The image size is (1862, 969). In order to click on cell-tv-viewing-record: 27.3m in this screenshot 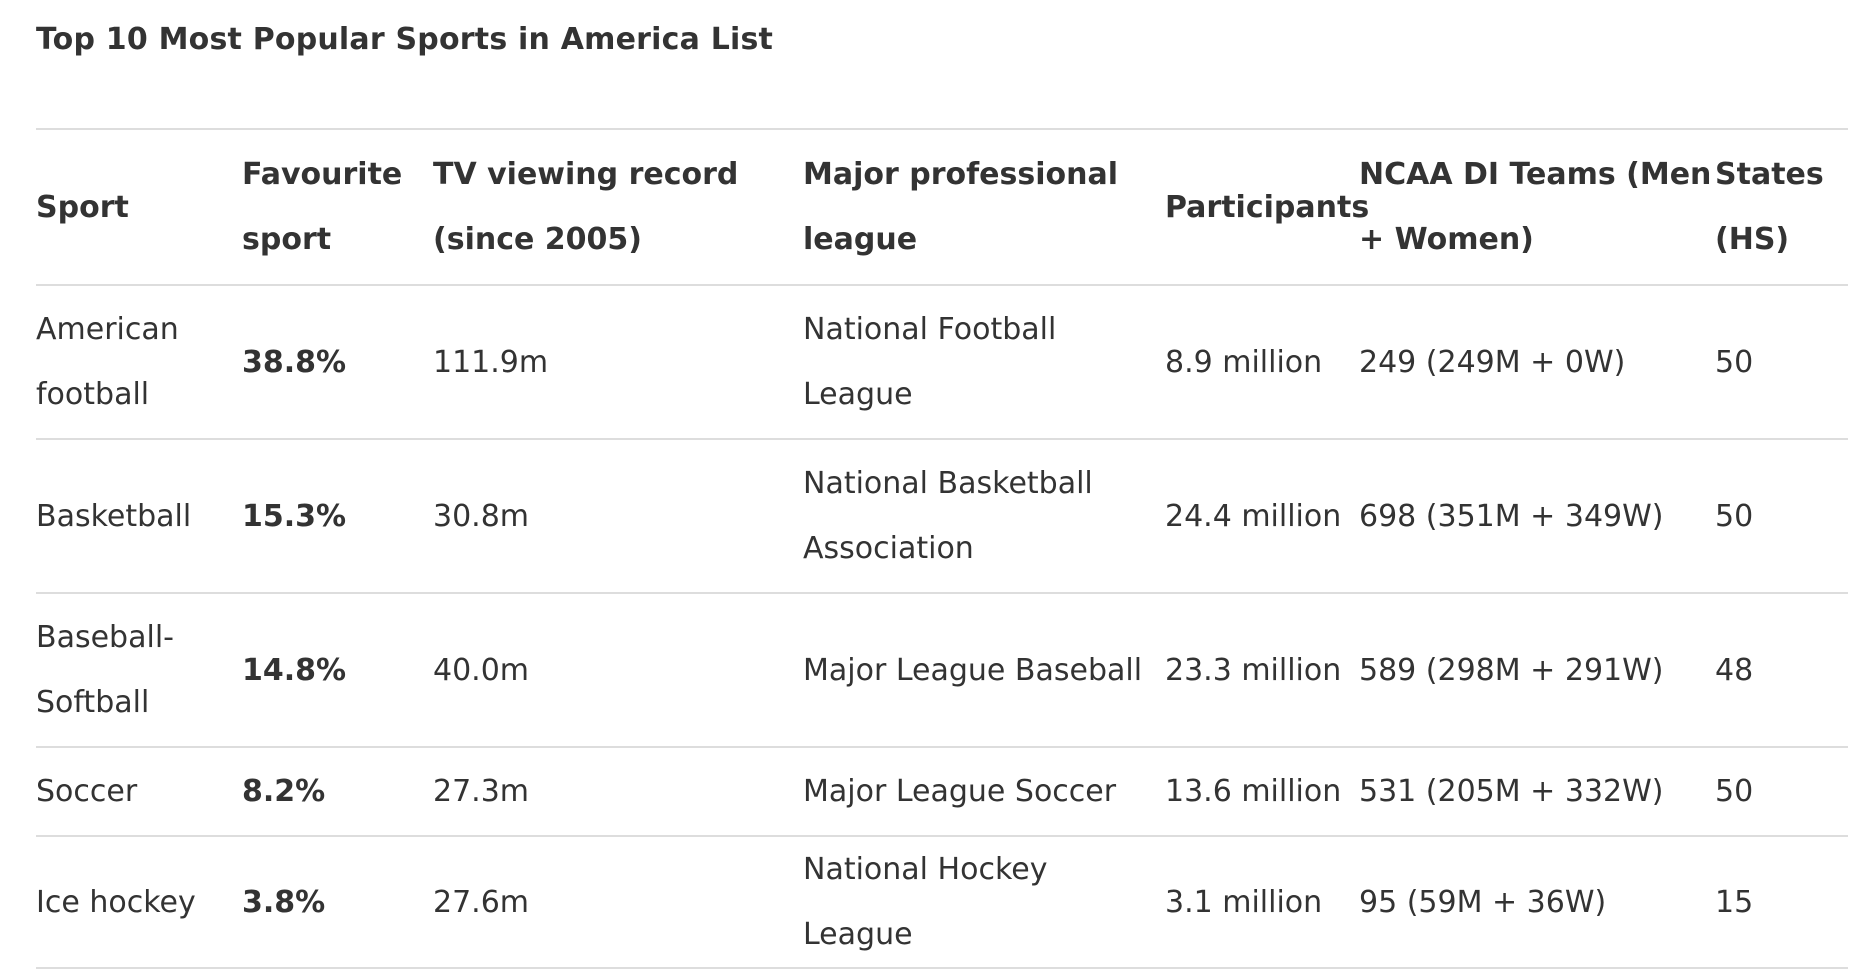, I will do `click(618, 791)`.